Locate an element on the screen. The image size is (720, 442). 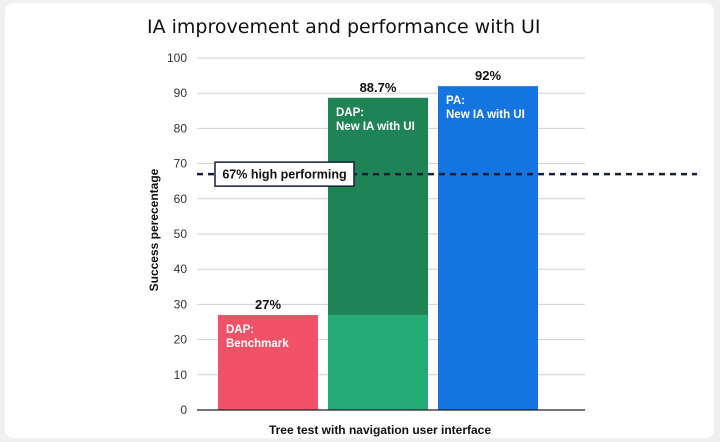
bar-value-label: 88.7% is located at coordinates (378, 87).